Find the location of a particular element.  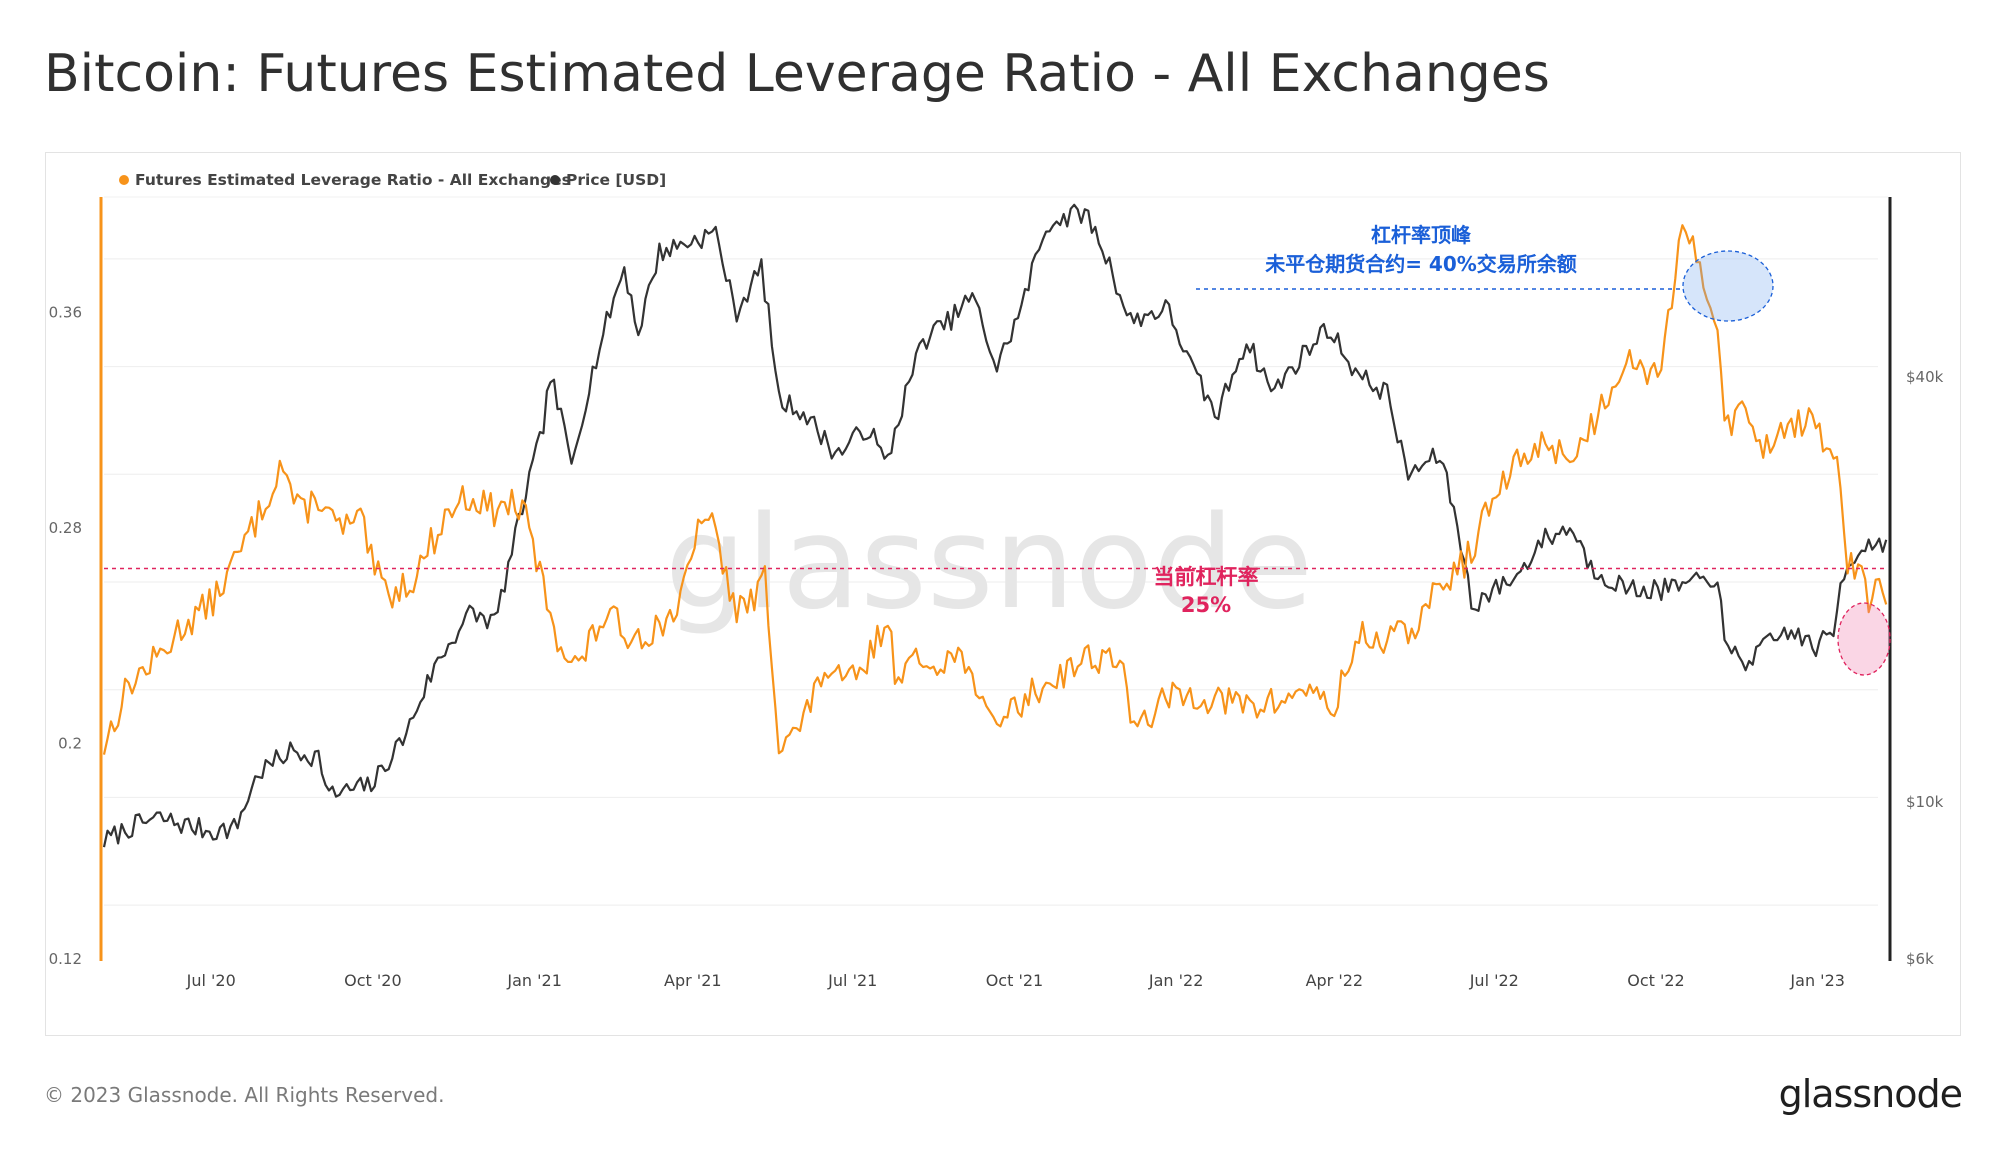

y-left-tick-label: 0.28 is located at coordinates (65, 528).